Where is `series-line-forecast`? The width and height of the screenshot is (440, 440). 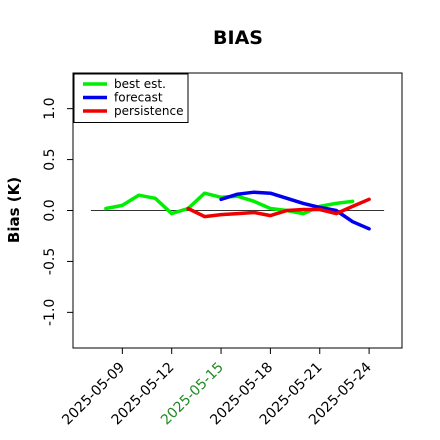 series-line-forecast is located at coordinates (295, 210).